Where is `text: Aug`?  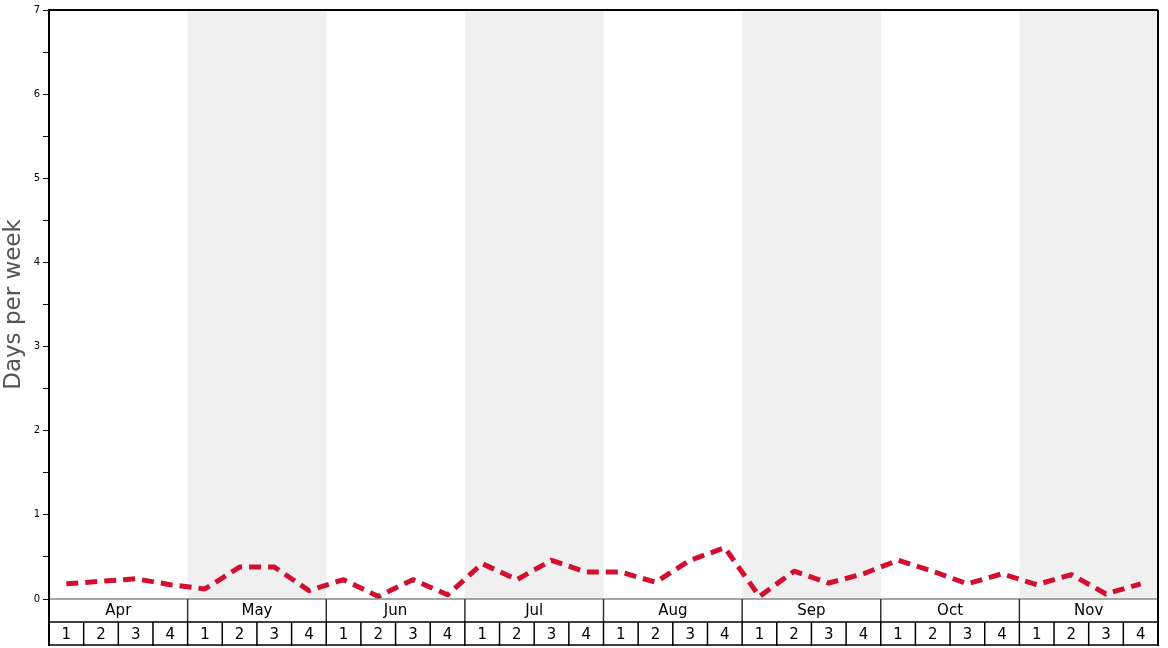 text: Aug is located at coordinates (673, 610).